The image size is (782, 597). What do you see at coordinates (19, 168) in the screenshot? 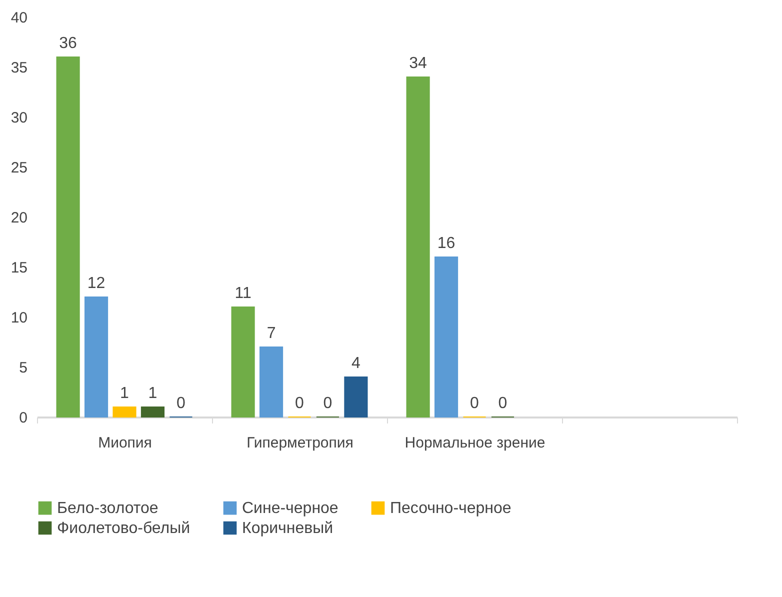
I see `y-tick-label: 25` at bounding box center [19, 168].